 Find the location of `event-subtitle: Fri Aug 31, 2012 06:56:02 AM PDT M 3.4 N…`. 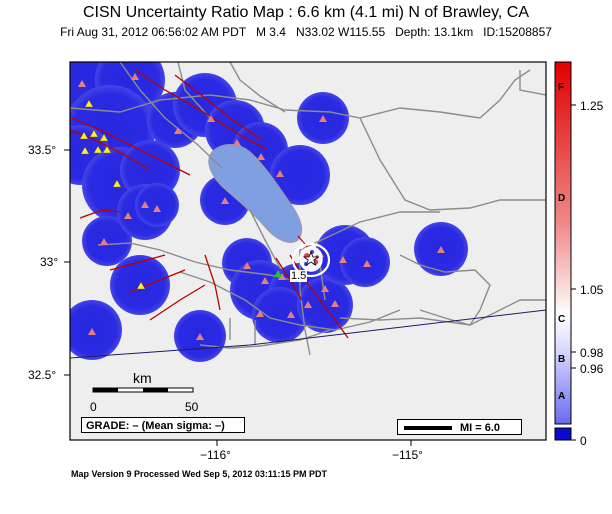

event-subtitle: Fri Aug 31, 2012 06:56:02 AM PDT M 3.4 N… is located at coordinates (306, 32).